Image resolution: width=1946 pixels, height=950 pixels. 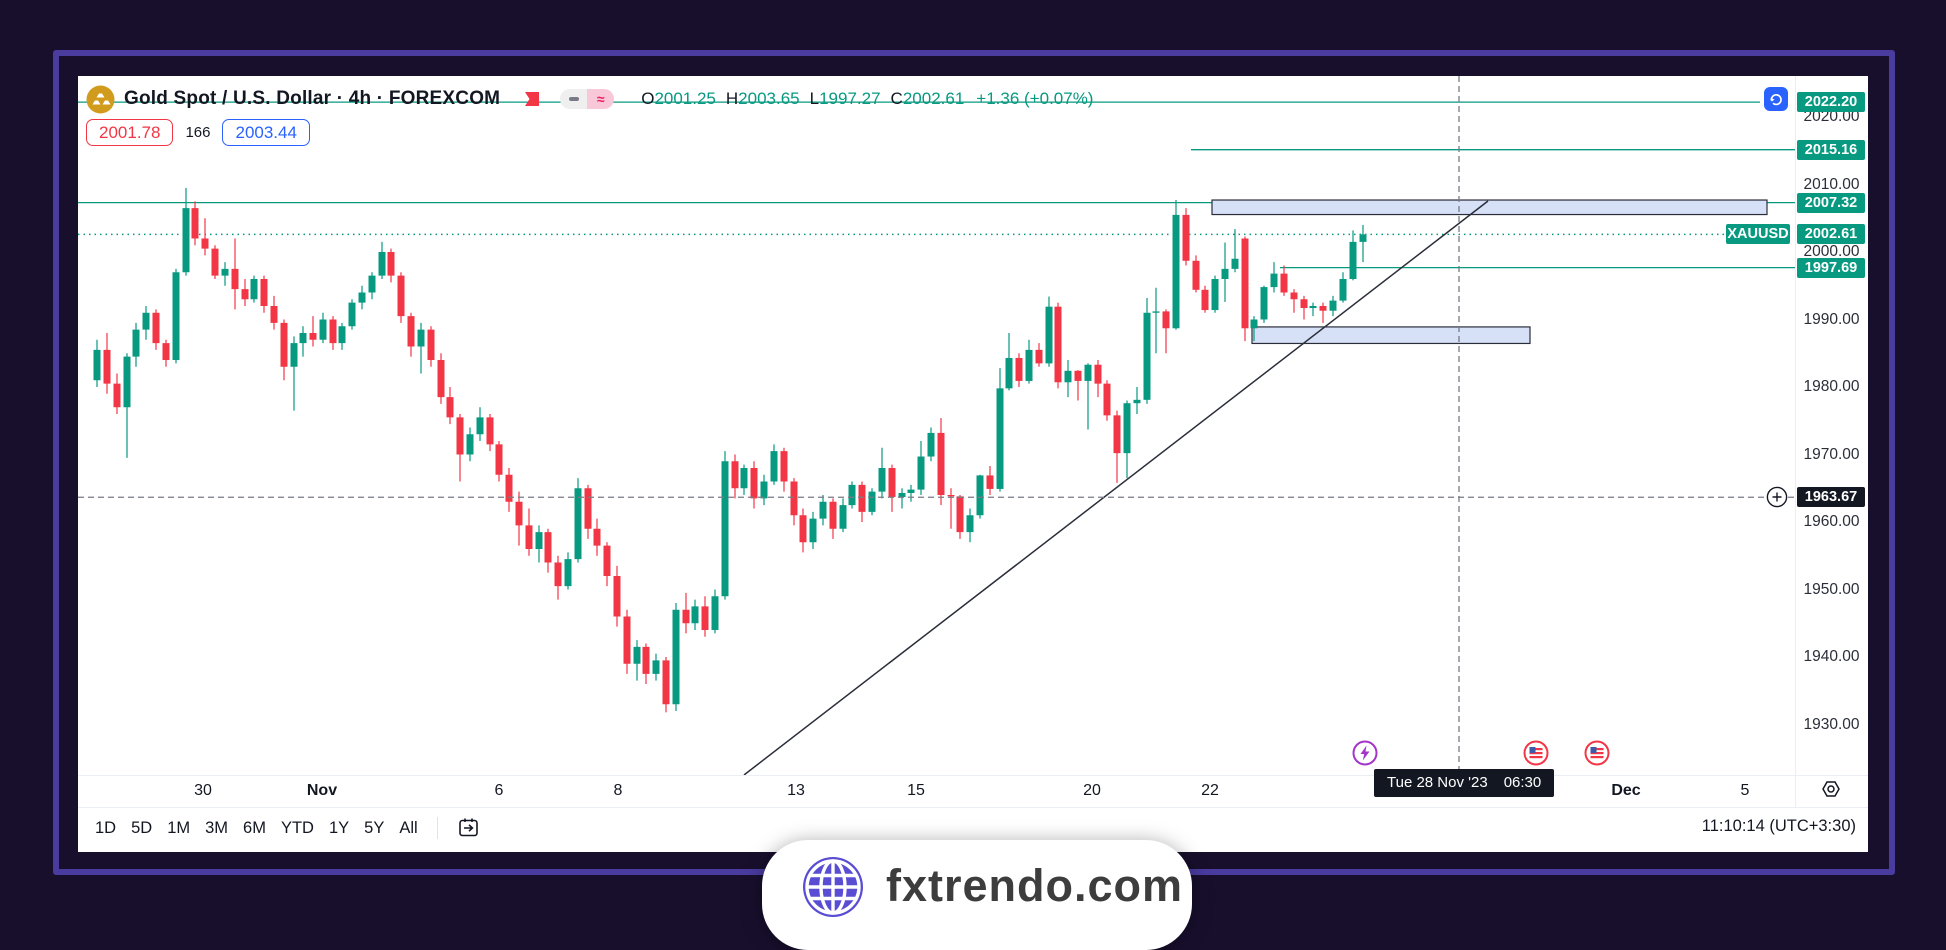 I want to click on flag-icon, so click(x=532, y=99).